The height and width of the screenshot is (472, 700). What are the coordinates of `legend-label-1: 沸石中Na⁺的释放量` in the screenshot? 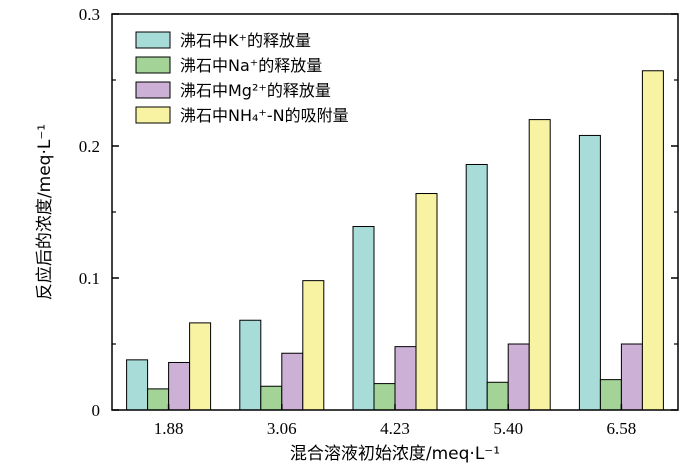 It's located at (251, 65).